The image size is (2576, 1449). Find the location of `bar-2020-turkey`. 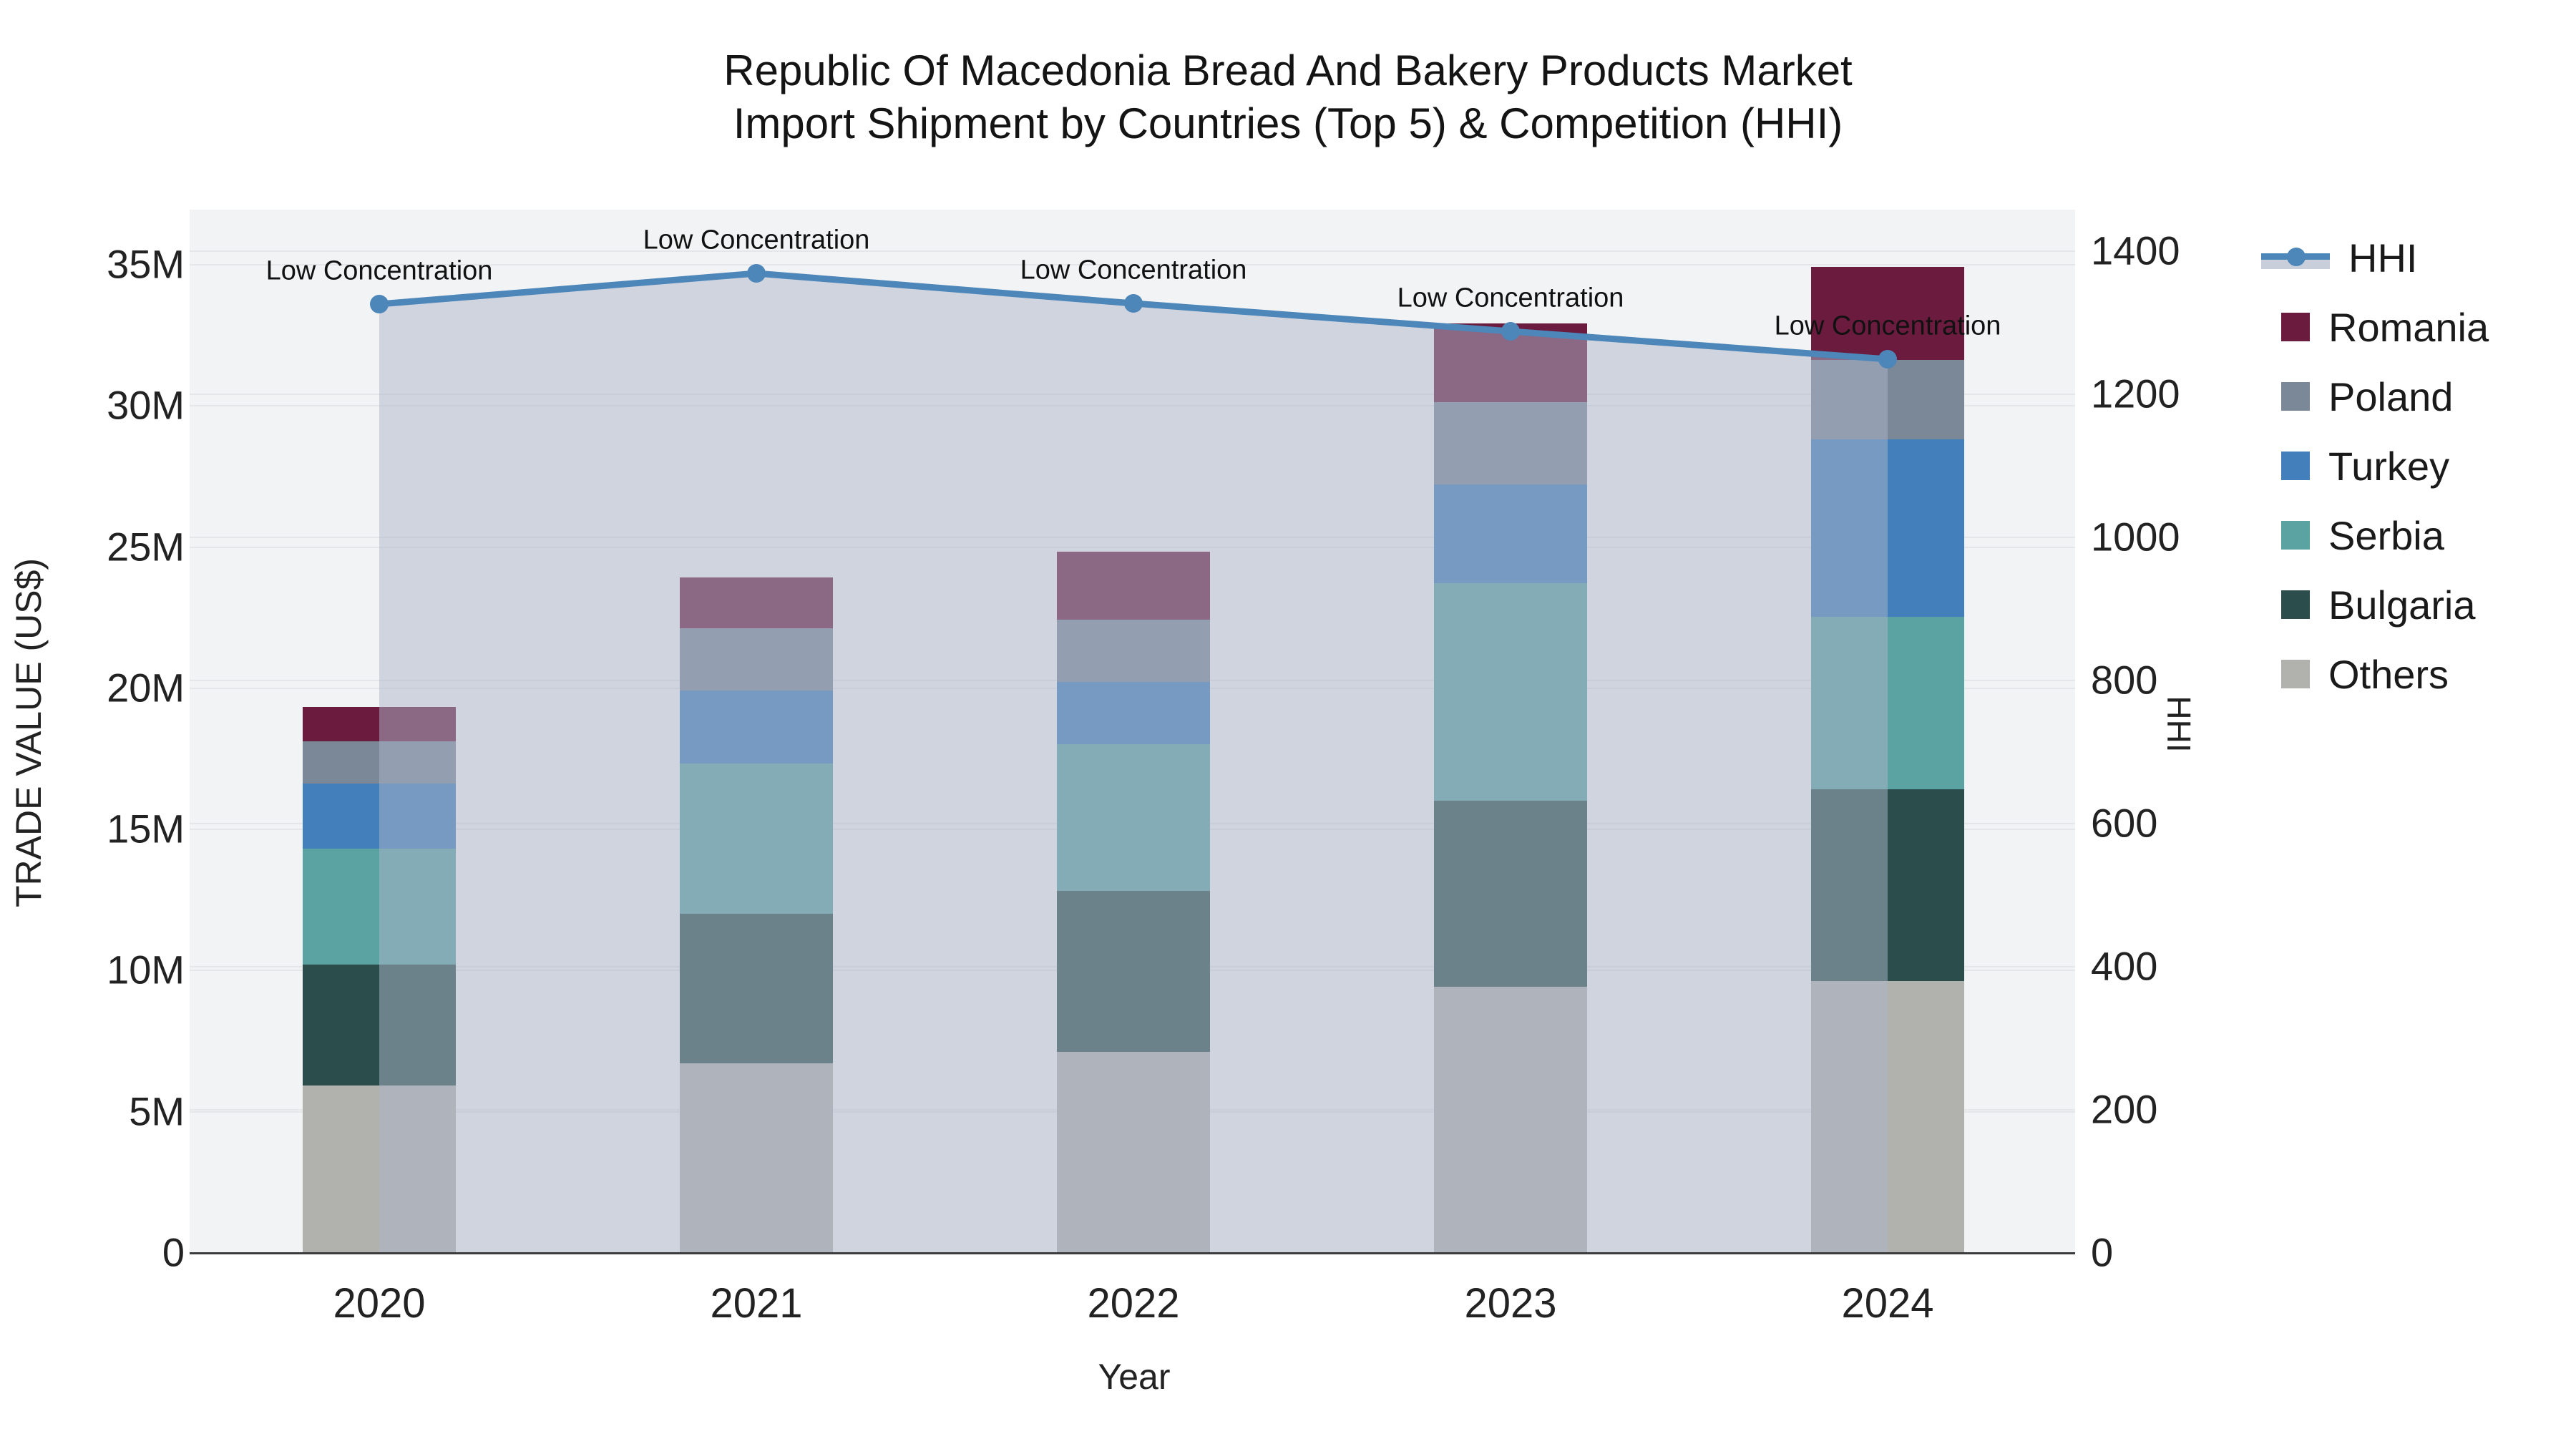

bar-2020-turkey is located at coordinates (379, 816).